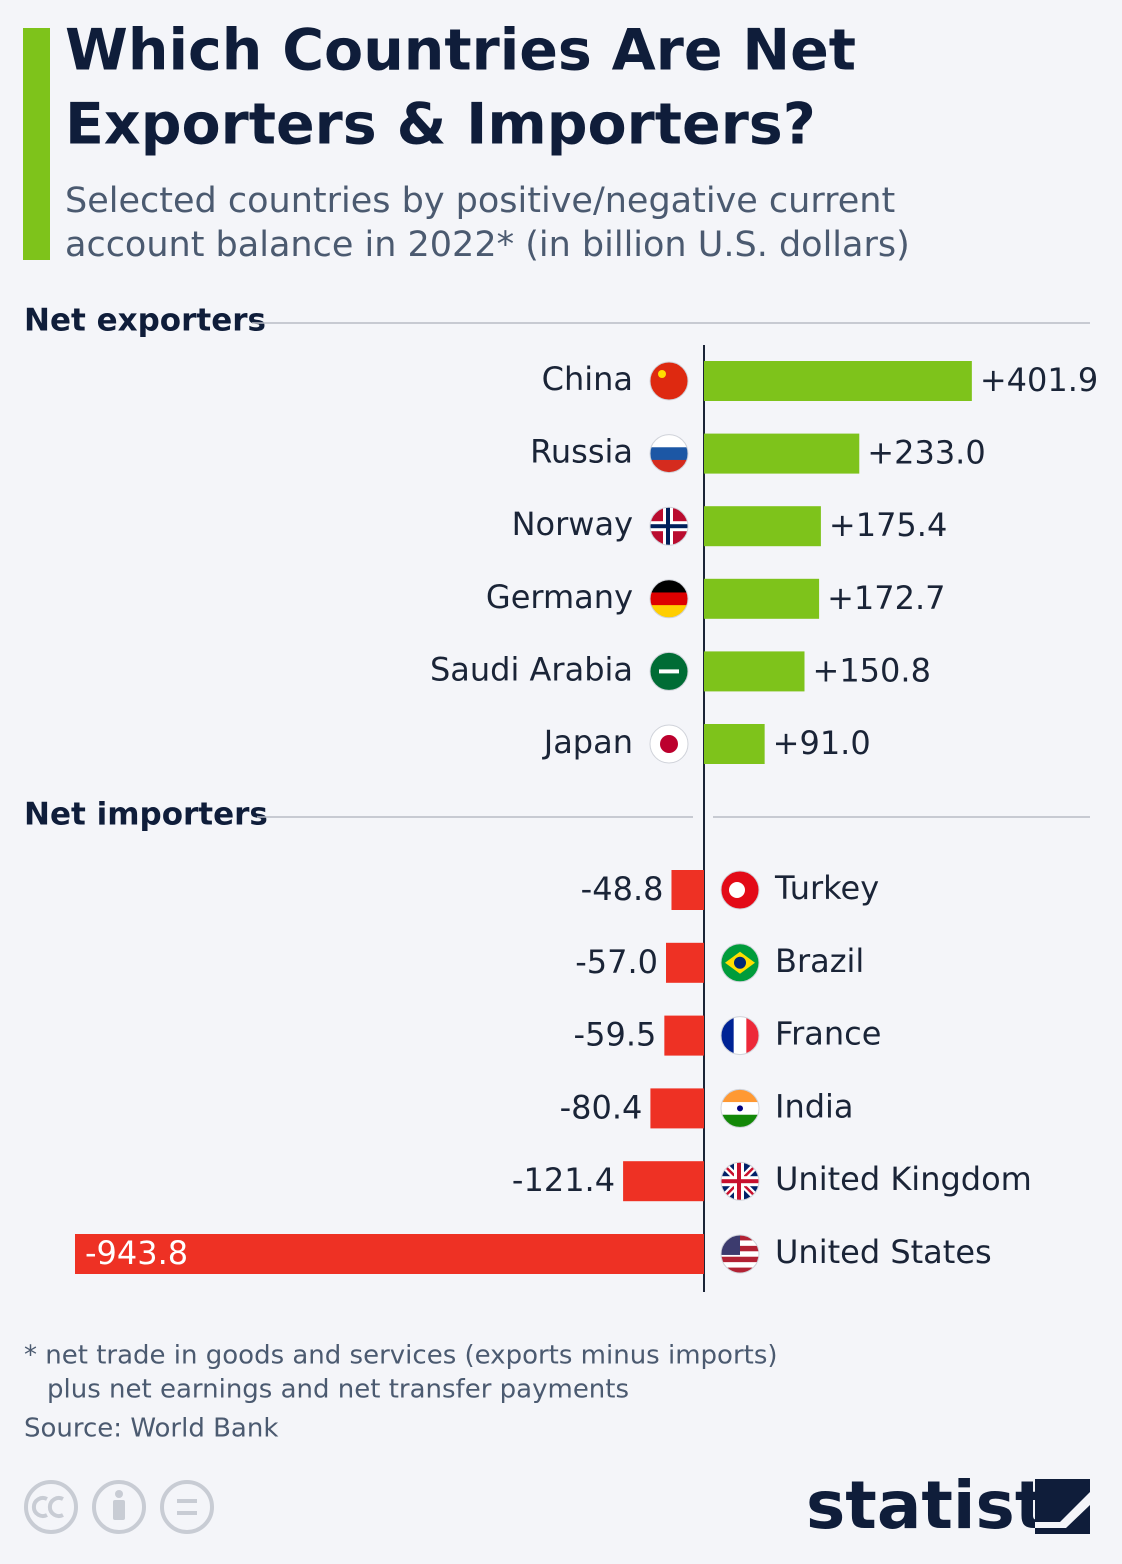  I want to click on value-label: -943.8, so click(136, 1253).